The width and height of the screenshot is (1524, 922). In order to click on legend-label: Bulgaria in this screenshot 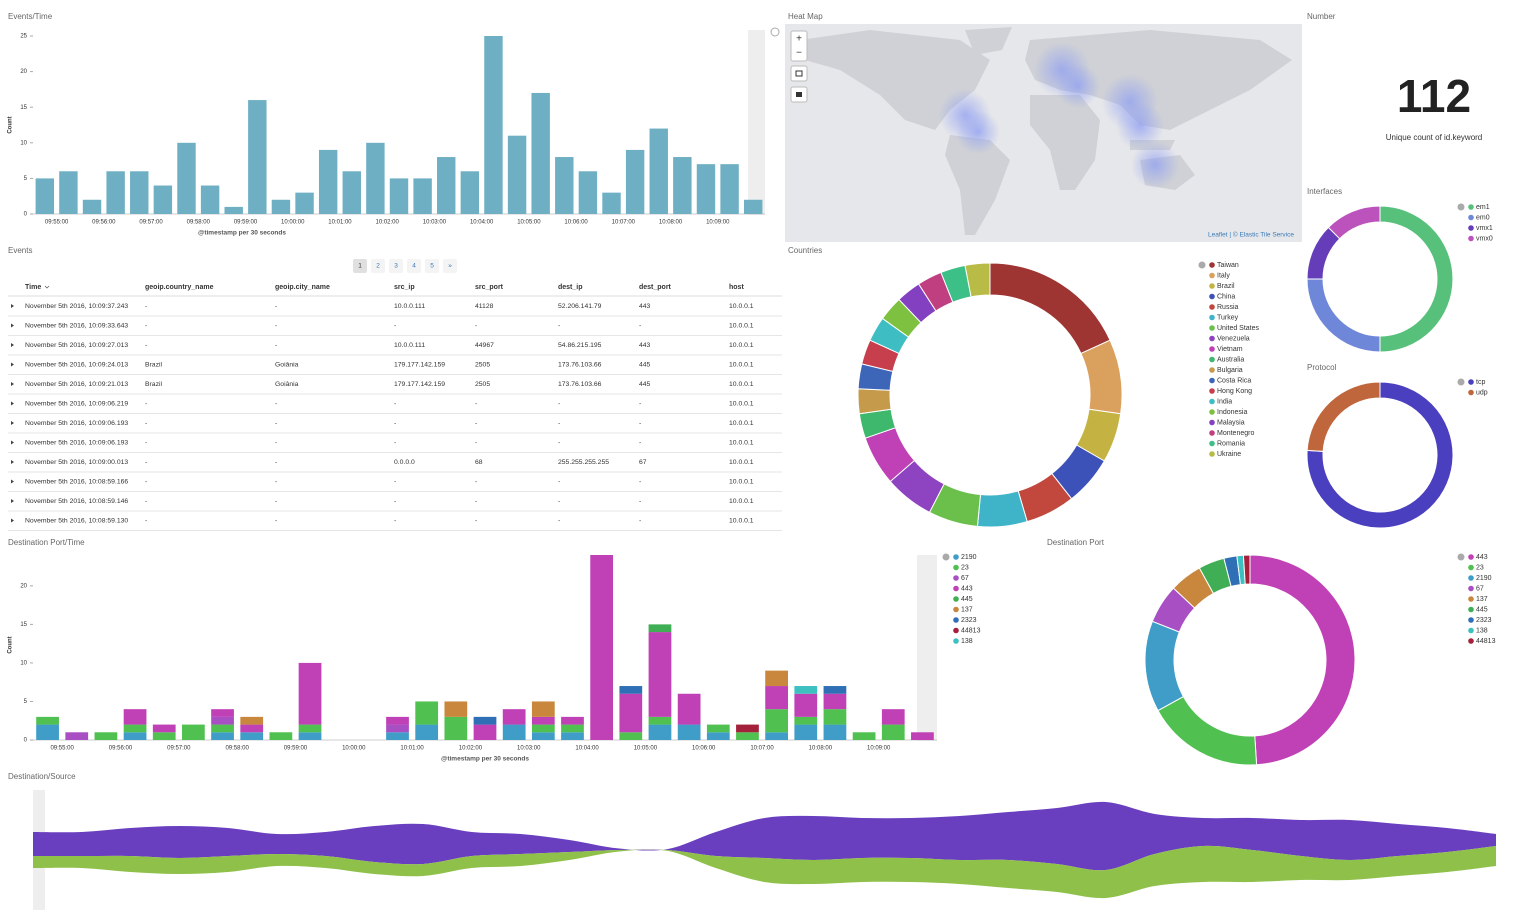, I will do `click(1230, 370)`.